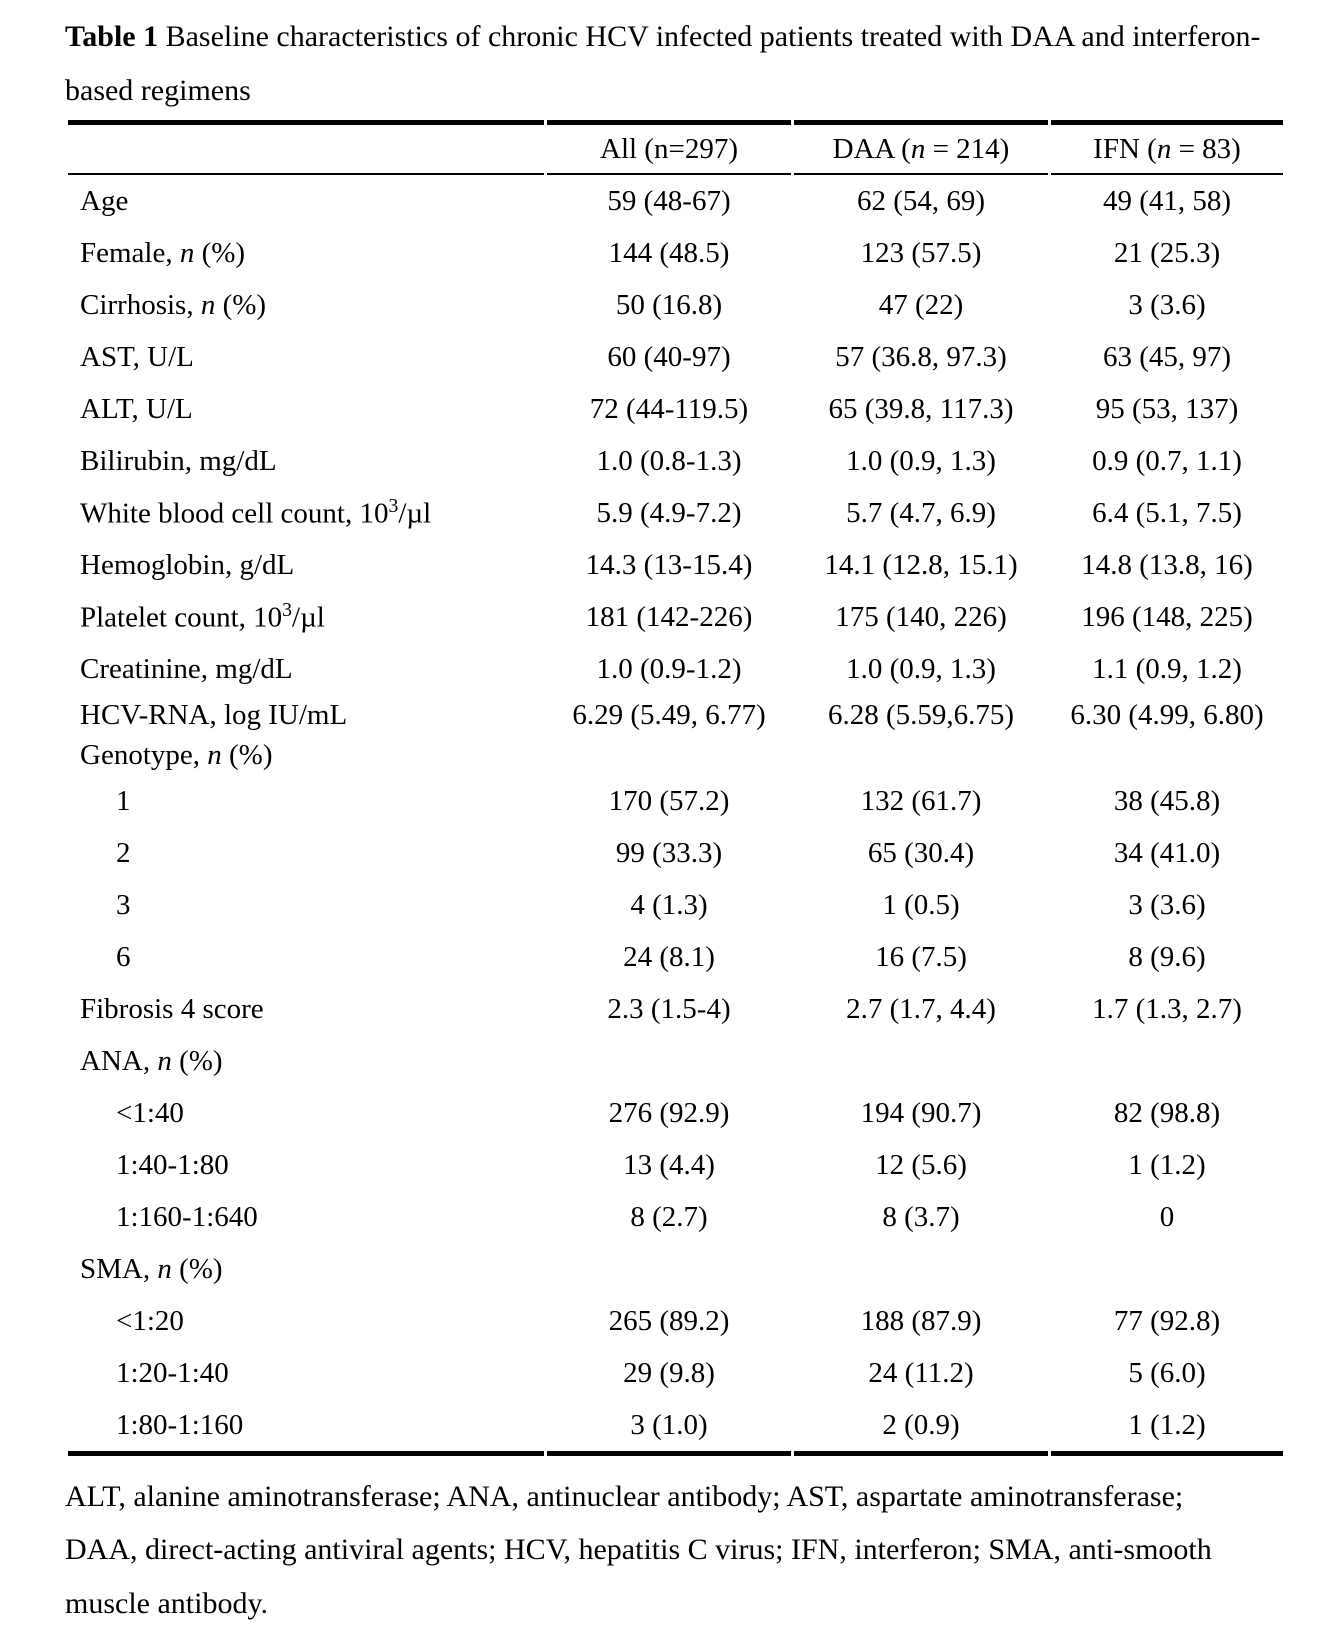 The image size is (1336, 1627). What do you see at coordinates (669, 956) in the screenshot?
I see `cell-value: 24 (8.1)` at bounding box center [669, 956].